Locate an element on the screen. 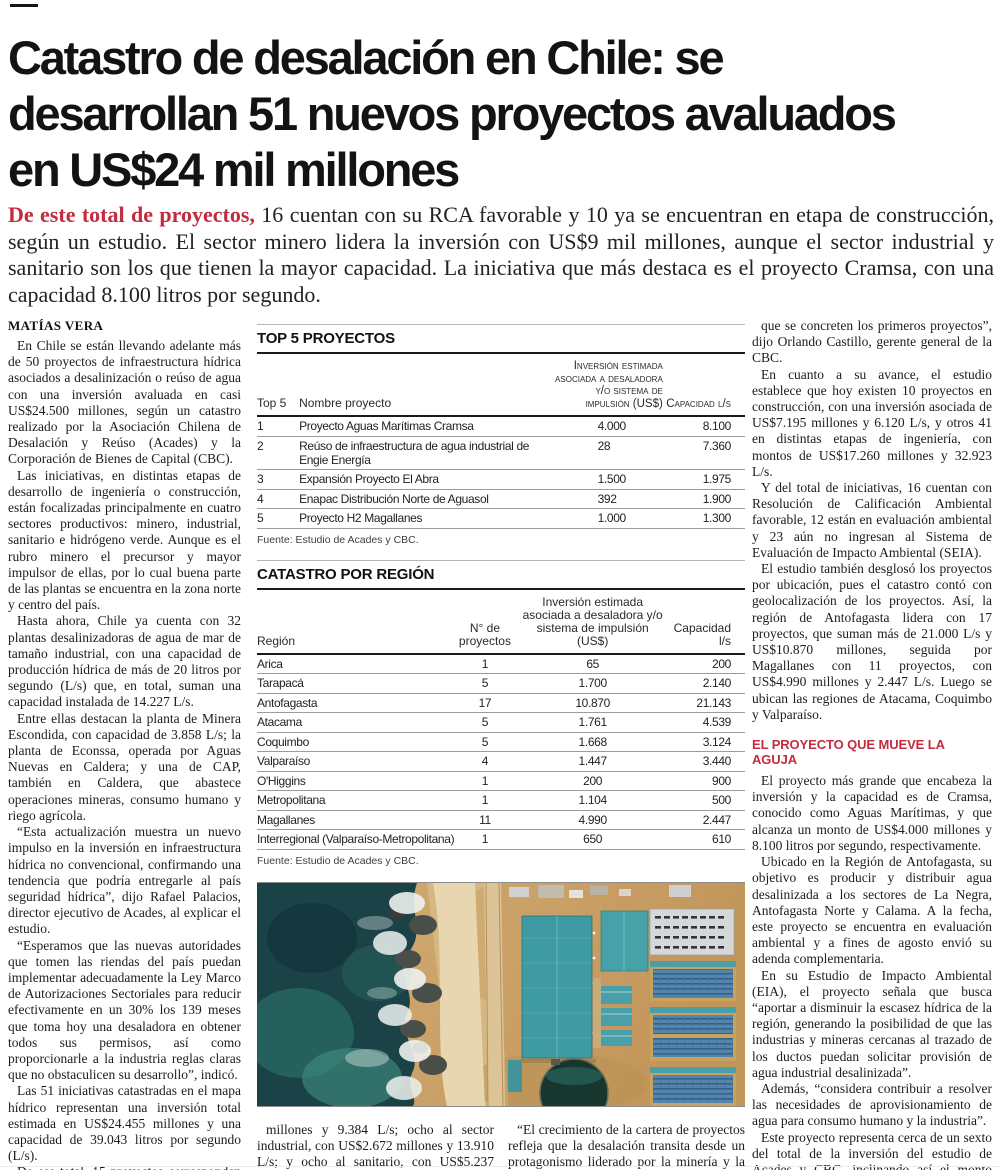 The width and height of the screenshot is (1000, 1174). catastro-table-row: Coquimbo 5 1.668 3.124 is located at coordinates (501, 742).